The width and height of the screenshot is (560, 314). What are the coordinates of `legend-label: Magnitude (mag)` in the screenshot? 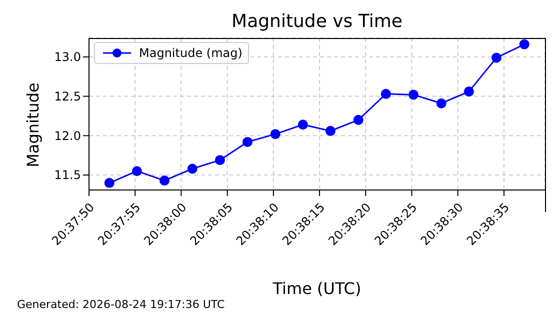 It's located at (190, 53).